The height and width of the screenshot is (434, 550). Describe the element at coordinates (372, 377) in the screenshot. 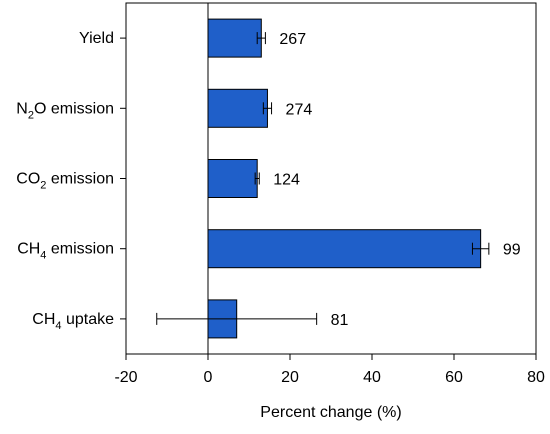

I see `x-tick-label: 40` at that location.